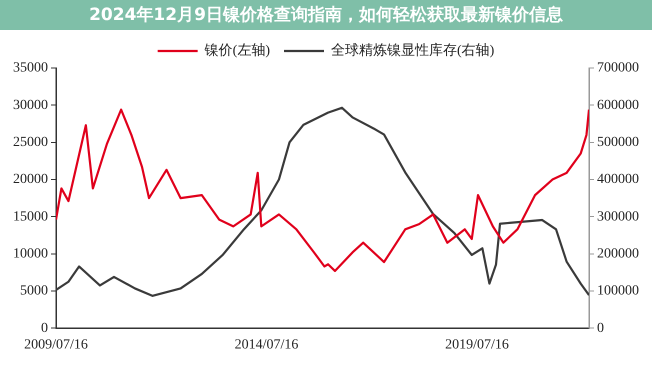 This screenshot has height=386, width=652. I want to click on chart-title: 2024年12月9日镍价格查询指南，如何轻松获取最新镍价信息, so click(326, 15).